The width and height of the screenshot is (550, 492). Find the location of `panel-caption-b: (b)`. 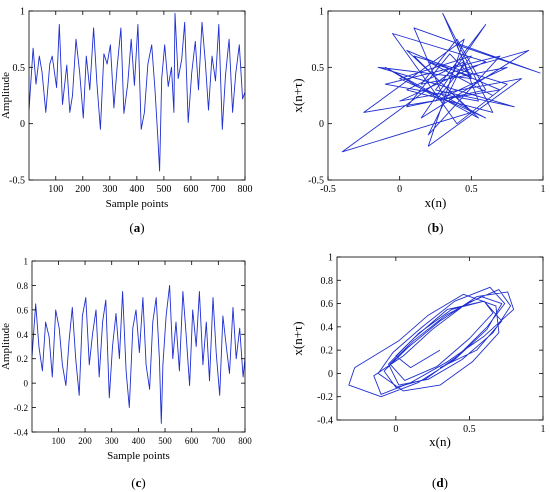

panel-caption-b: (b) is located at coordinates (436, 227).